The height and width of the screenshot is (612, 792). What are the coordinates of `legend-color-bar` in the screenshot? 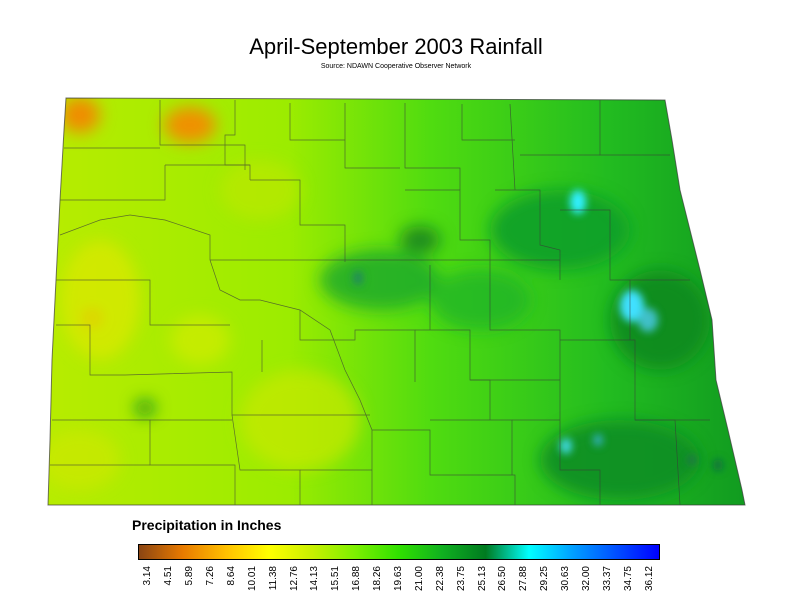 It's located at (399, 552).